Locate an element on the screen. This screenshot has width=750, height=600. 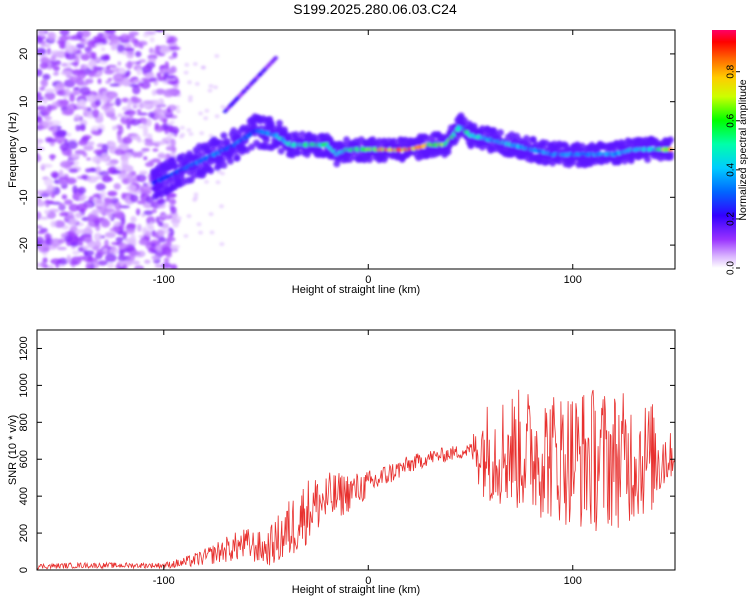
y-tick-label: 800 is located at coordinates (24, 422).